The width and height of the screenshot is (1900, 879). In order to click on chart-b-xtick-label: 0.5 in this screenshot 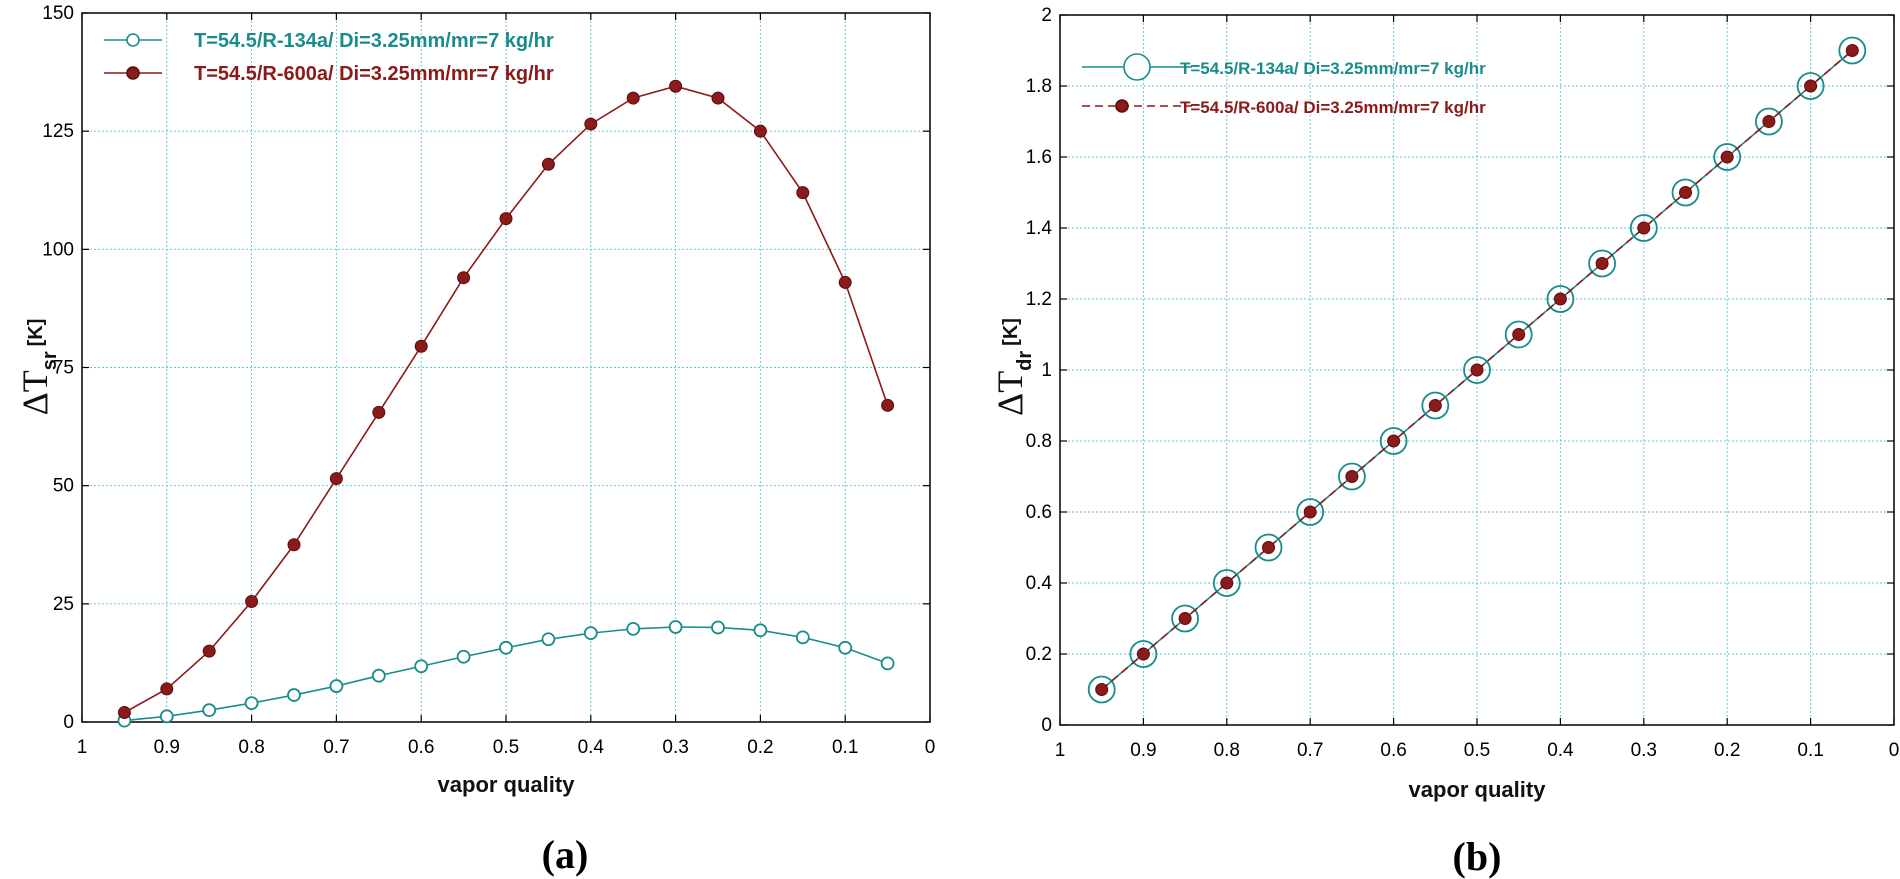, I will do `click(1477, 750)`.